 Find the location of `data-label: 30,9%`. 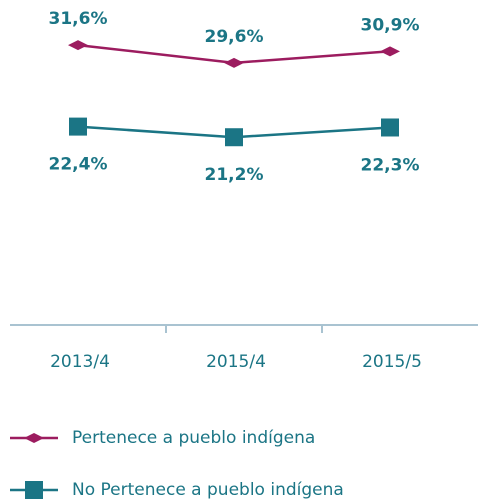

data-label: 30,9% is located at coordinates (390, 25).